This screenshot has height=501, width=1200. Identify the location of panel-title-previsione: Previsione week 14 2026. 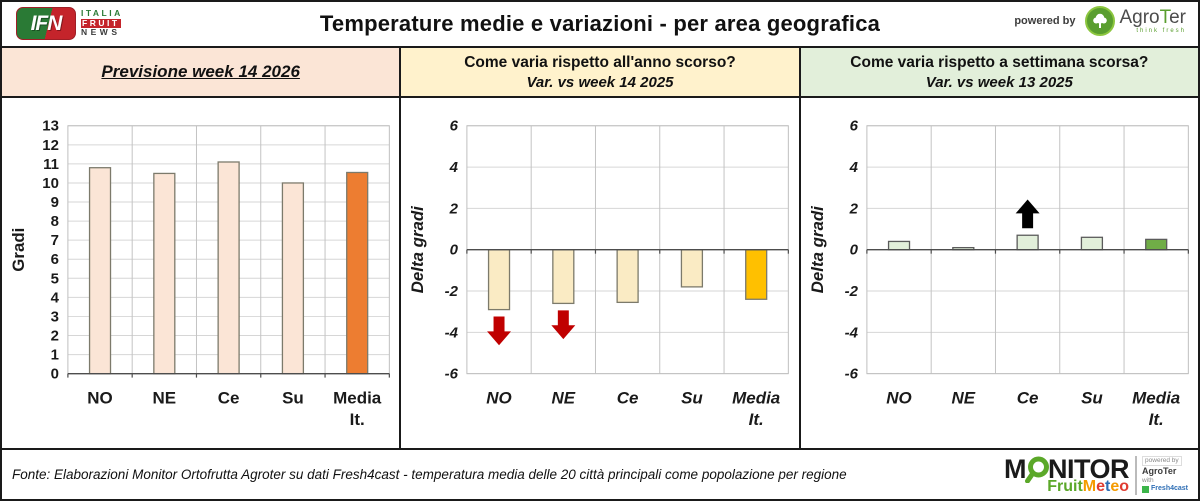
(200, 71).